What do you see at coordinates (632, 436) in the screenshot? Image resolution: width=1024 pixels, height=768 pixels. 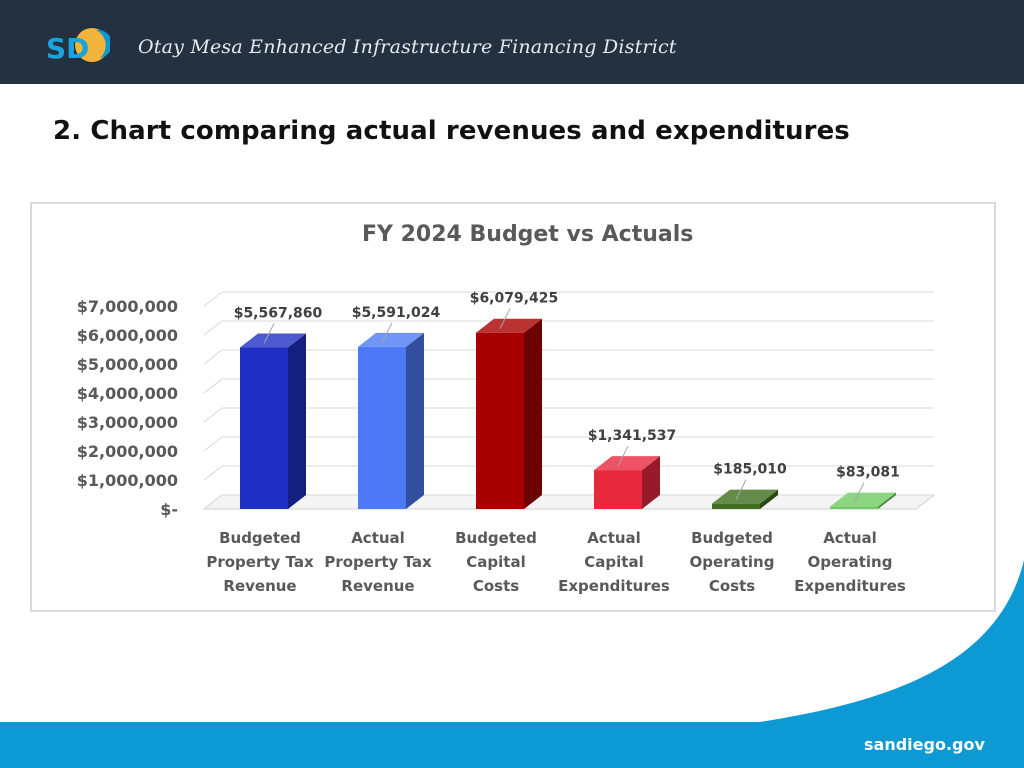 I see `data-label: $1,341,537` at bounding box center [632, 436].